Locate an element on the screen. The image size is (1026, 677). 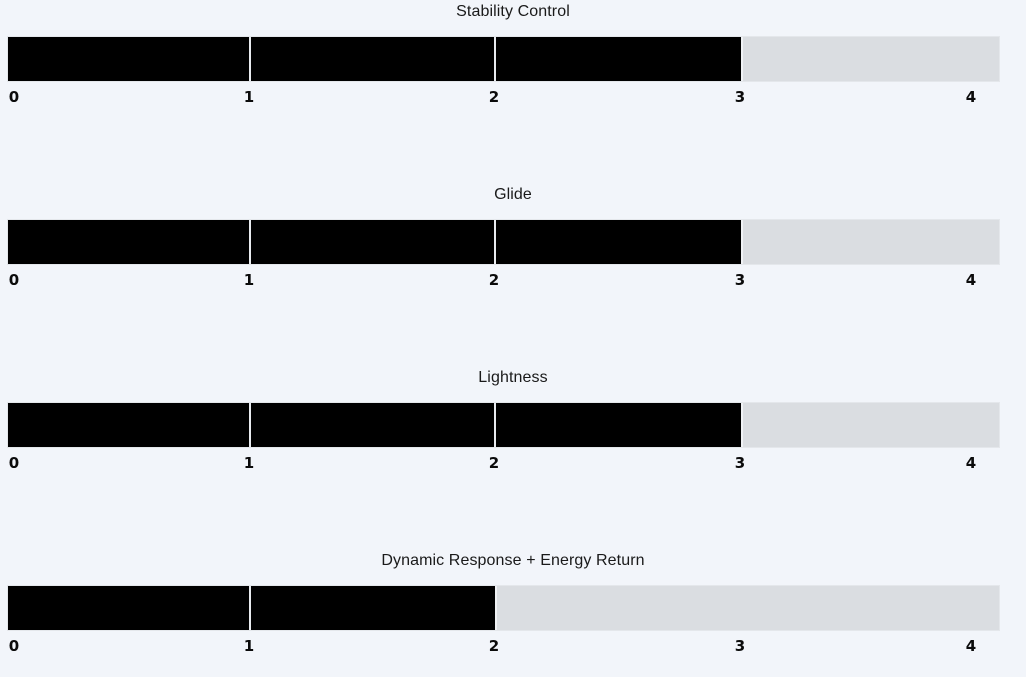
chart-title: Glide is located at coordinates (513, 194).